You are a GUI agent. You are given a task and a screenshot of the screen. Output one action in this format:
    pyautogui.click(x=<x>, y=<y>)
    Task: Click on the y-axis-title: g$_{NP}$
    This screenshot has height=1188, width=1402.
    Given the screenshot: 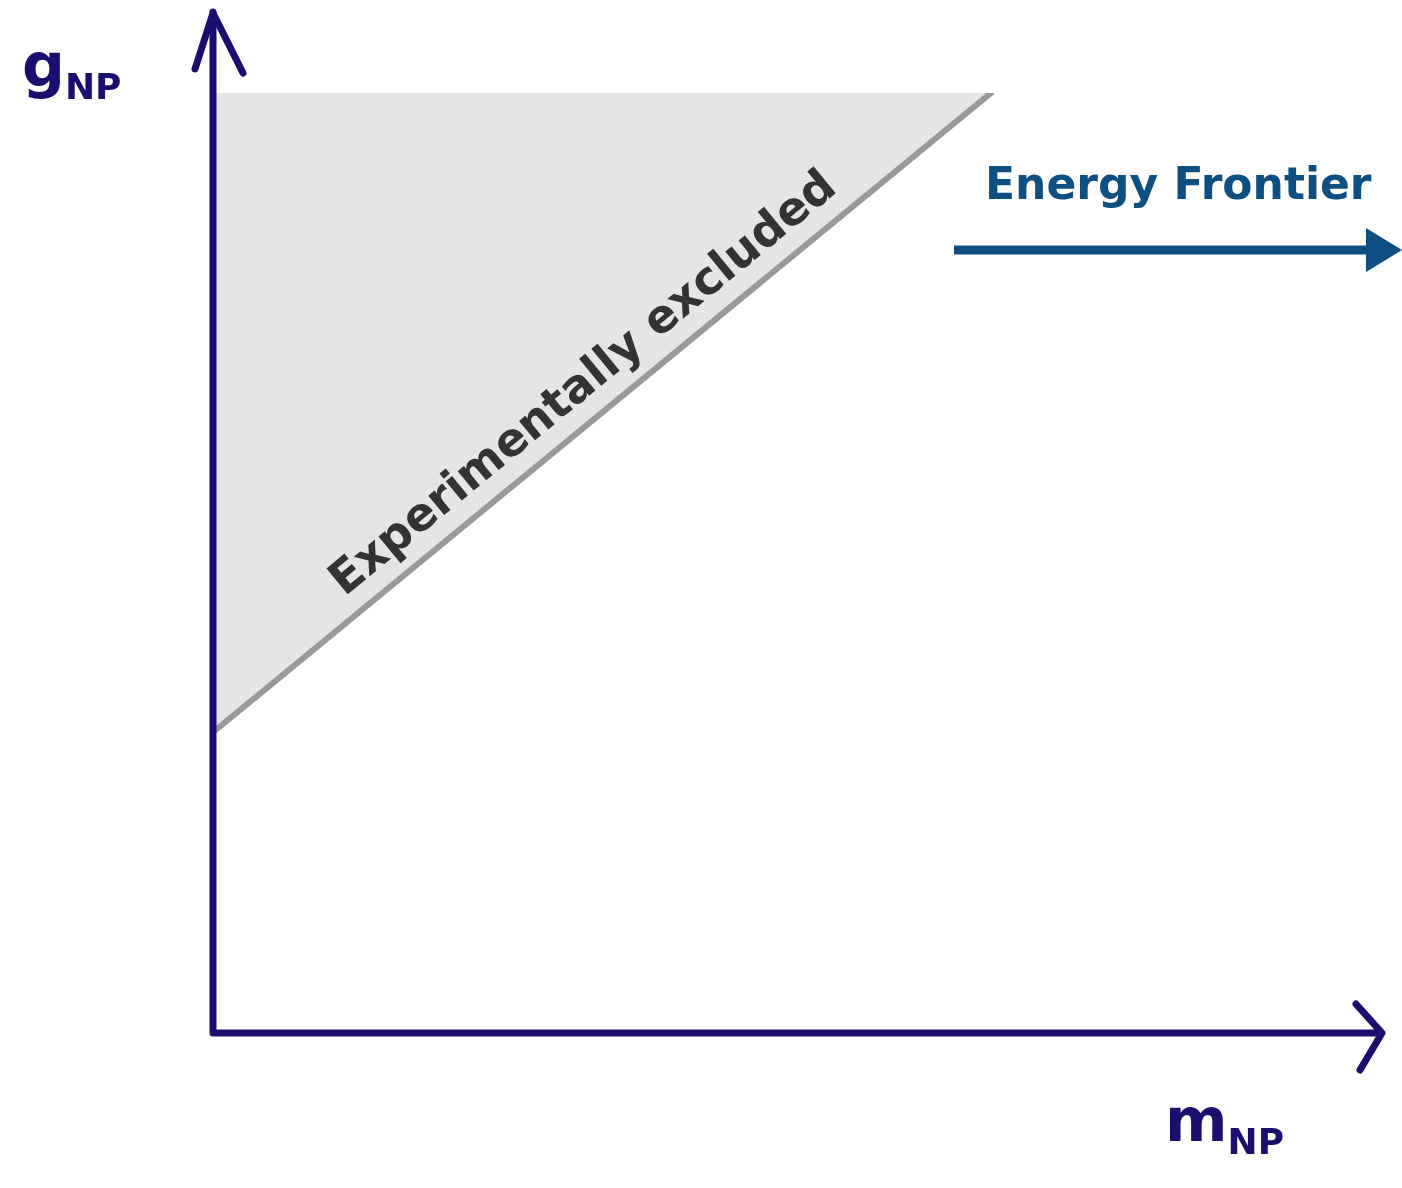 What is the action you would take?
    pyautogui.click(x=72, y=68)
    